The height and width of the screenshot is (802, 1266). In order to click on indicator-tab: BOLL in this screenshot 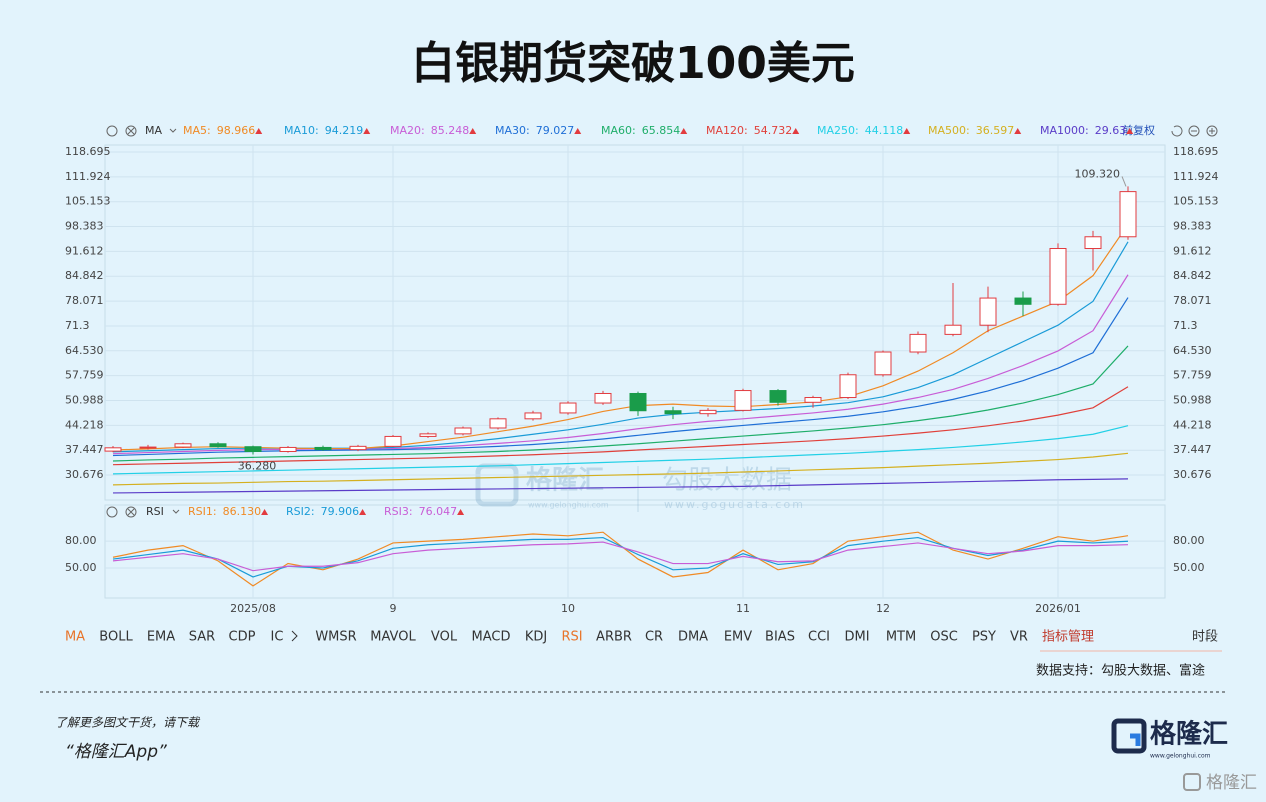, I will do `click(116, 637)`.